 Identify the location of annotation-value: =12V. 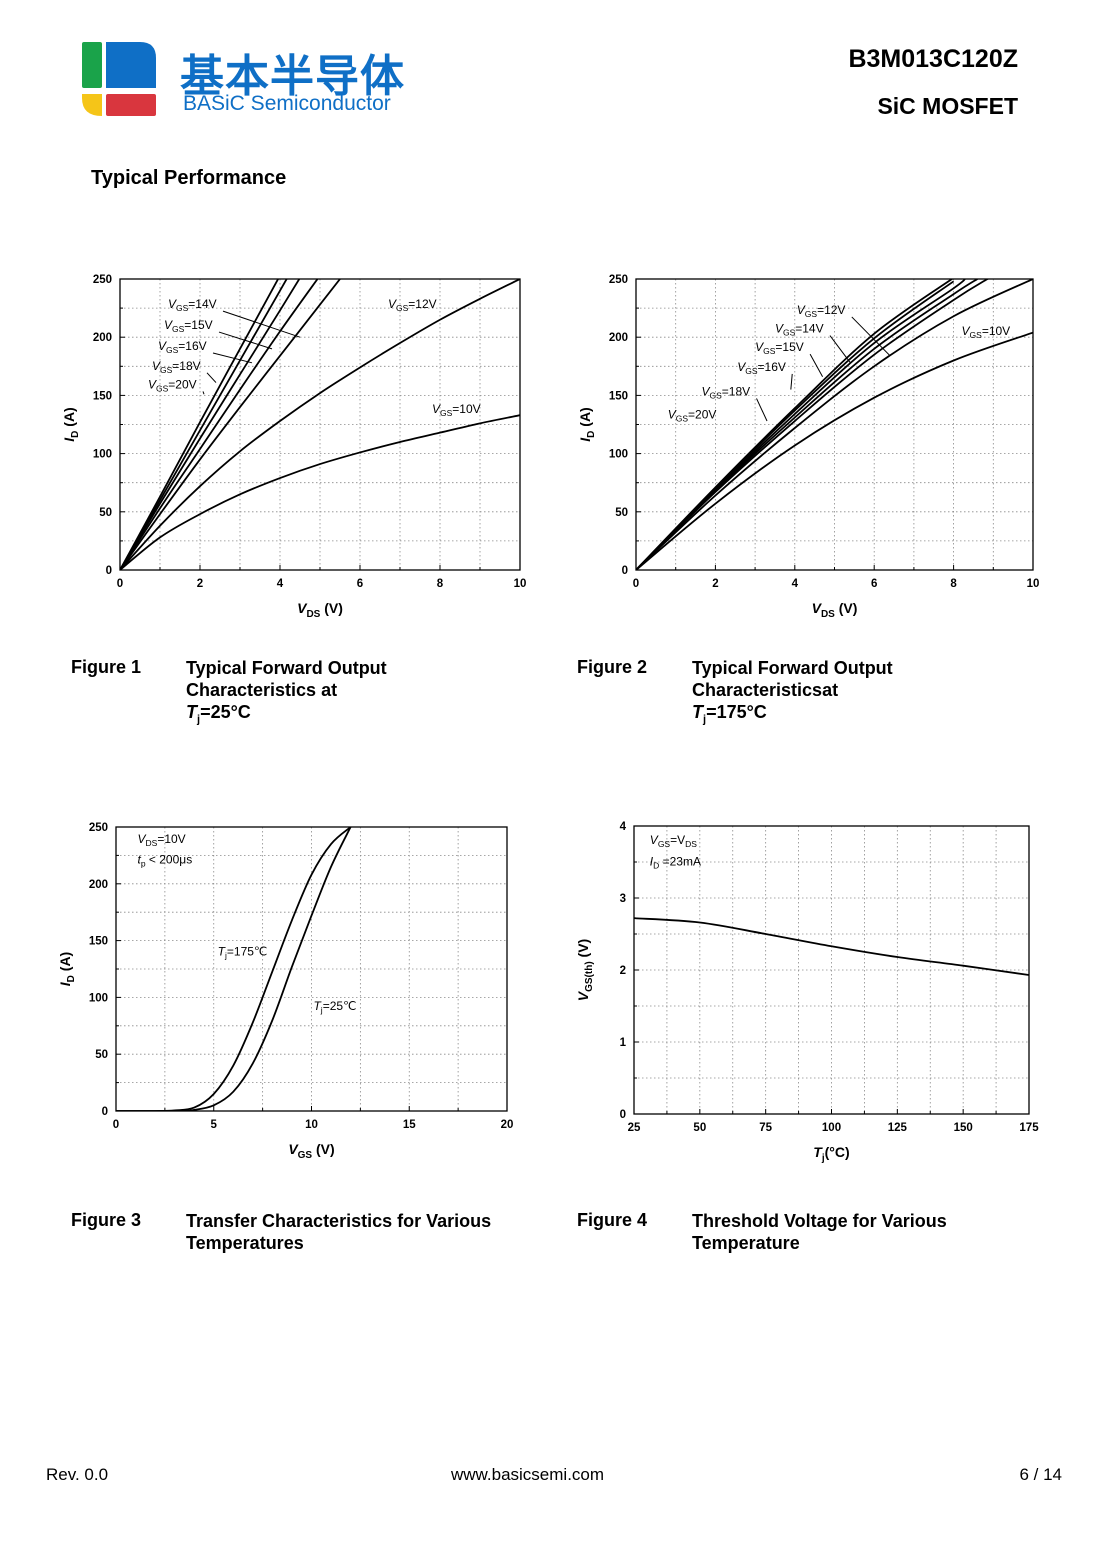
(422, 304).